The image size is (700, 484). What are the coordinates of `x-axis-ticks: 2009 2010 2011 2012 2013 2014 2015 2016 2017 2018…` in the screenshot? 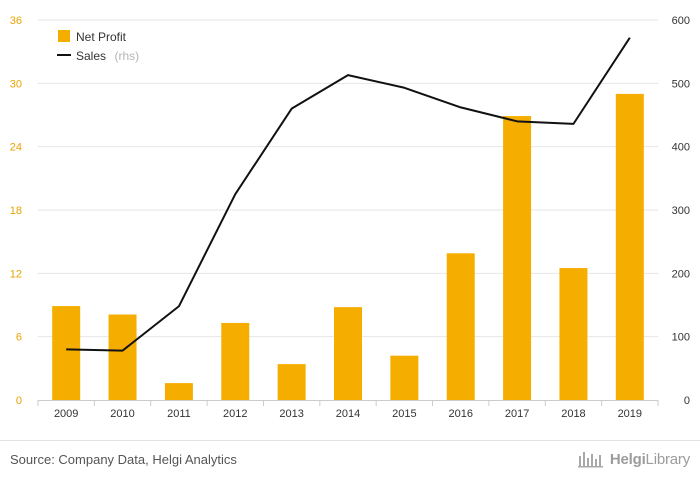 It's located at (348, 410).